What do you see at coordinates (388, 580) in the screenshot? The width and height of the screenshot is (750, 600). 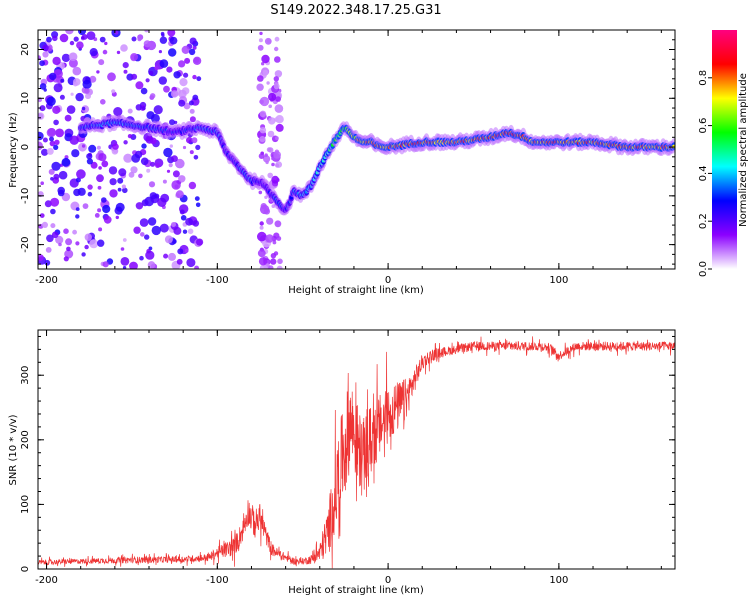 I see `snr-x-tick-label: 0` at bounding box center [388, 580].